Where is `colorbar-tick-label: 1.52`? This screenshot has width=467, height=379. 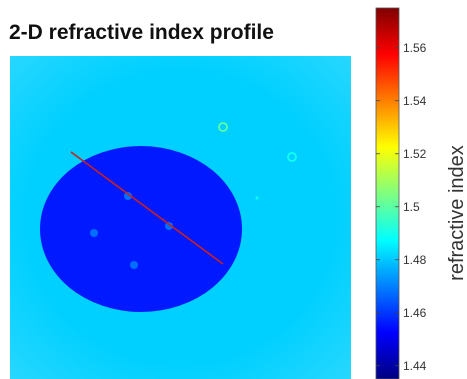
colorbar-tick-label: 1.52 is located at coordinates (415, 154).